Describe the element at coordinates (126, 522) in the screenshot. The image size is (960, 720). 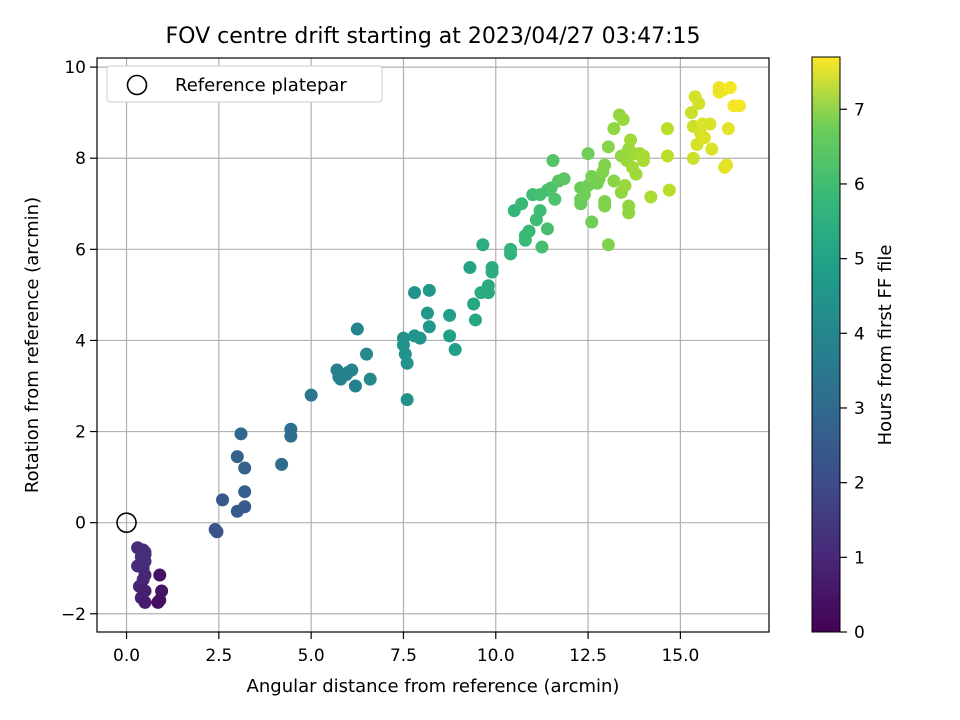
I see `reference-marker` at that location.